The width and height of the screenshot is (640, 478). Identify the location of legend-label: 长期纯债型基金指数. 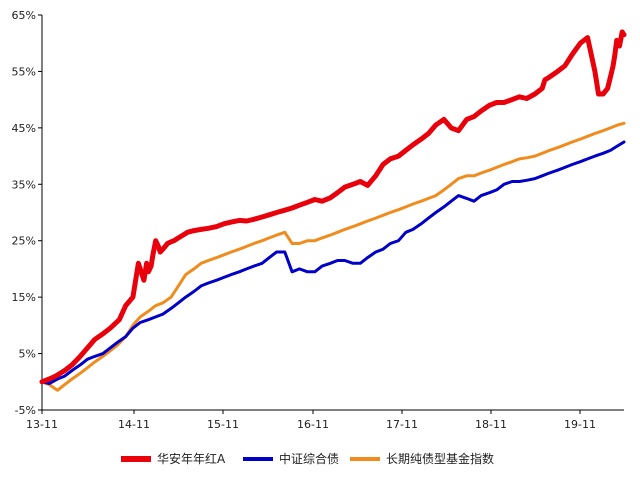
(440, 458).